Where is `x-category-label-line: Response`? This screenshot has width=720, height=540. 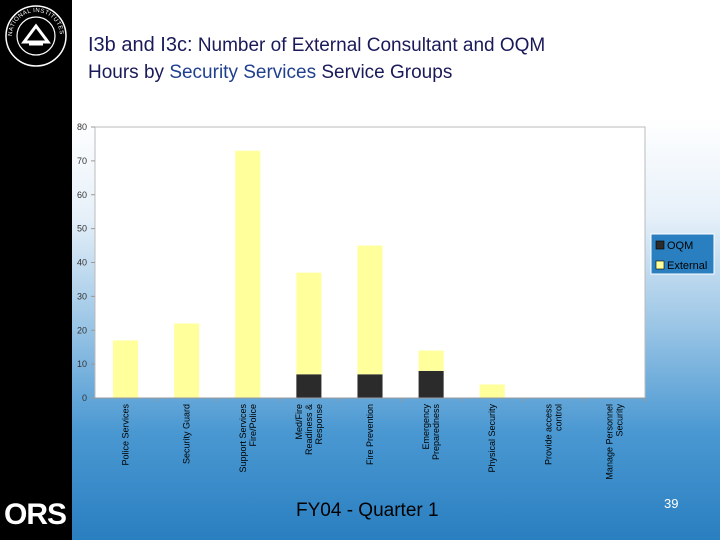
x-category-label-line: Response is located at coordinates (319, 424).